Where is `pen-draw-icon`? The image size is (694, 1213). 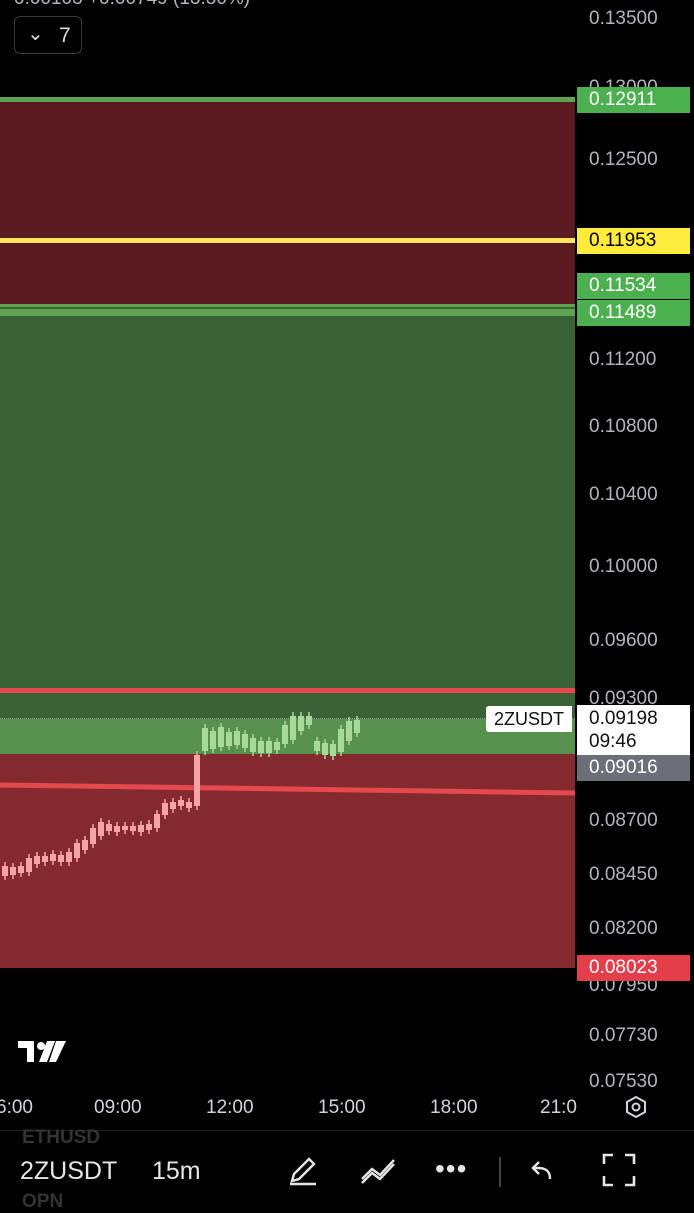
pen-draw-icon is located at coordinates (303, 1172).